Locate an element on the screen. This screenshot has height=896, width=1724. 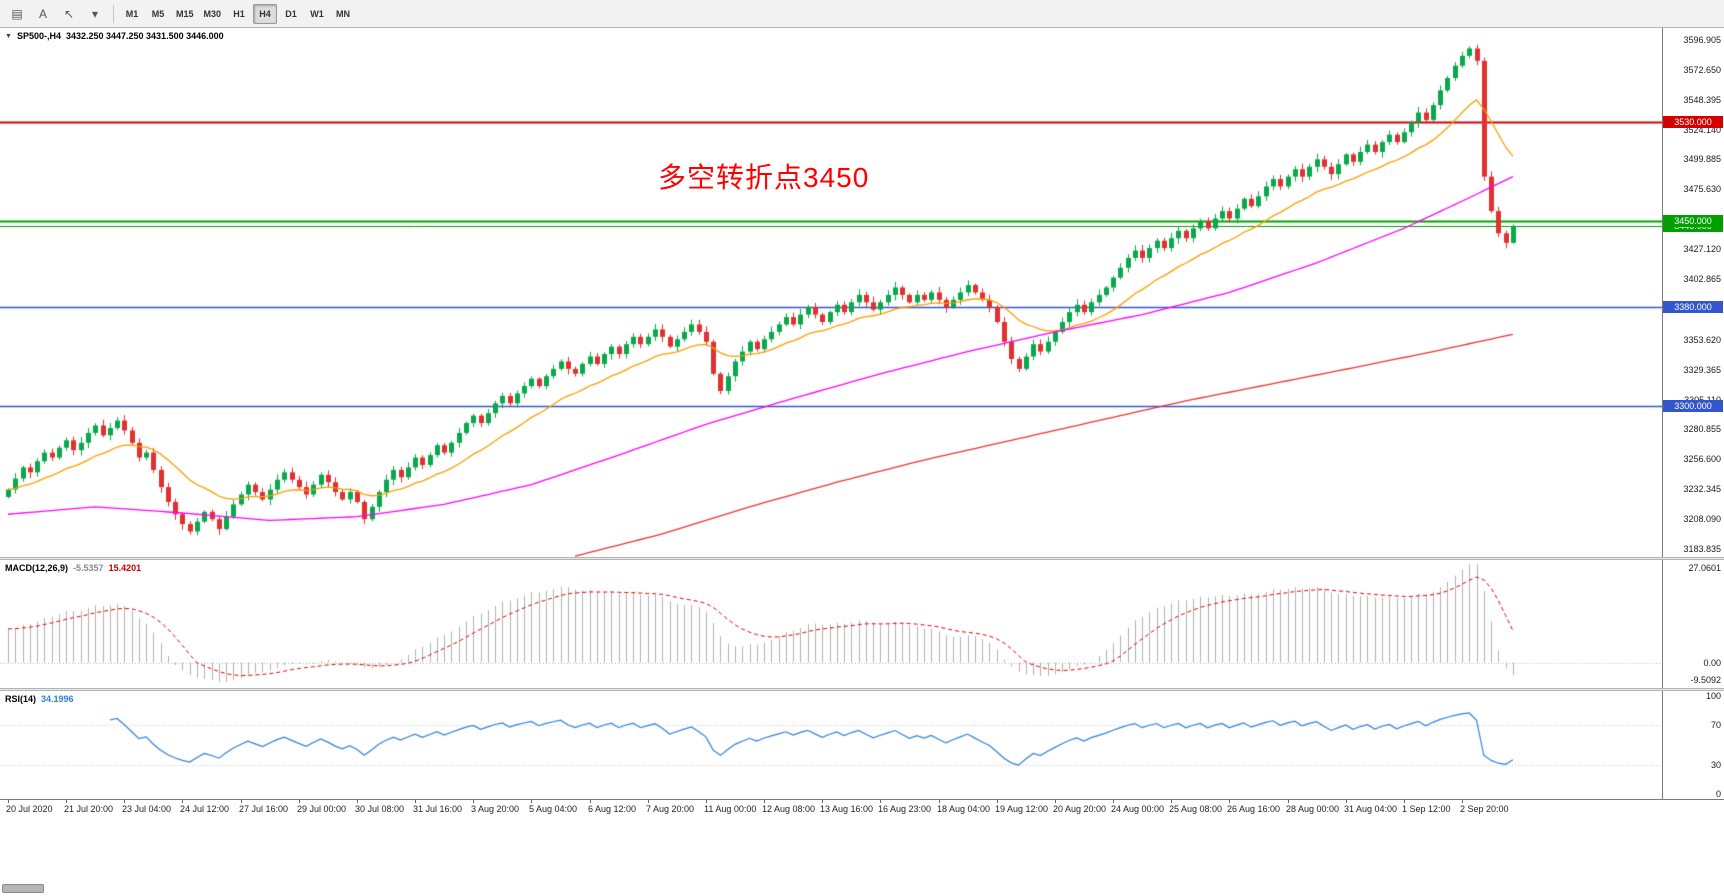
rsi-title-bar: RSI(14) 34.1996 is located at coordinates (39, 699).